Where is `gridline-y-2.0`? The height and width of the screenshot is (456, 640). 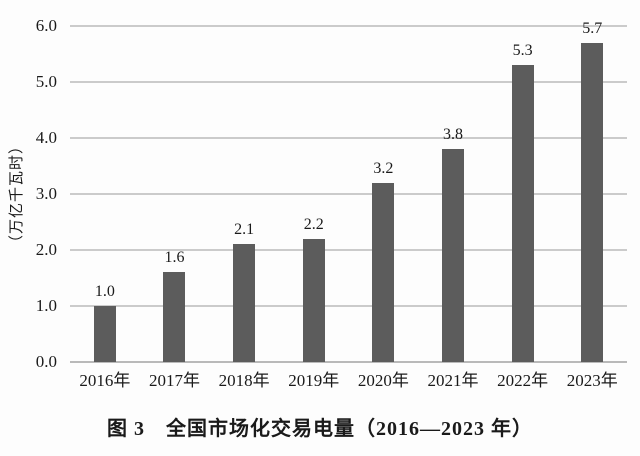
gridline-y-2.0 is located at coordinates (348, 250).